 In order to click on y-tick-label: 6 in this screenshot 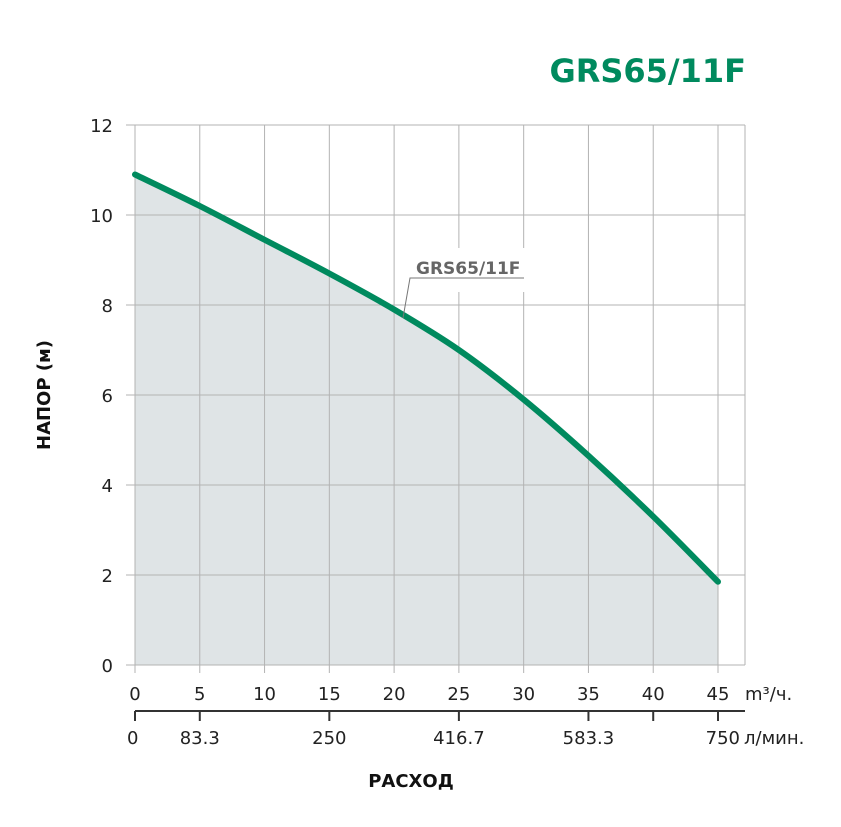, I will do `click(107, 396)`.